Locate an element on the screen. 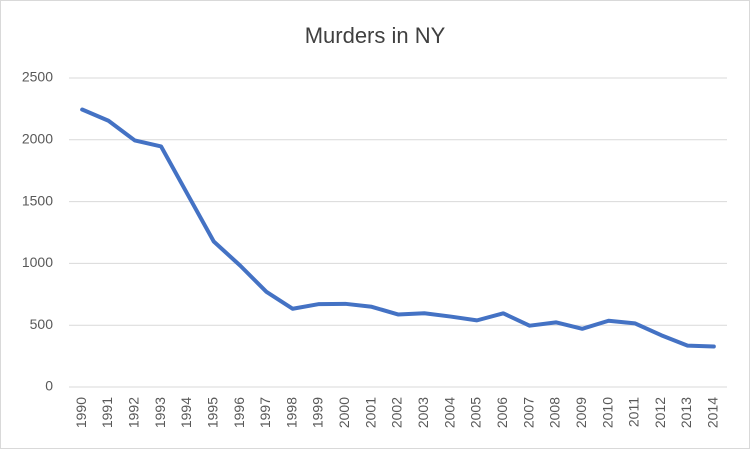 The width and height of the screenshot is (750, 449). x-tick-label: 2012 is located at coordinates (660, 412).